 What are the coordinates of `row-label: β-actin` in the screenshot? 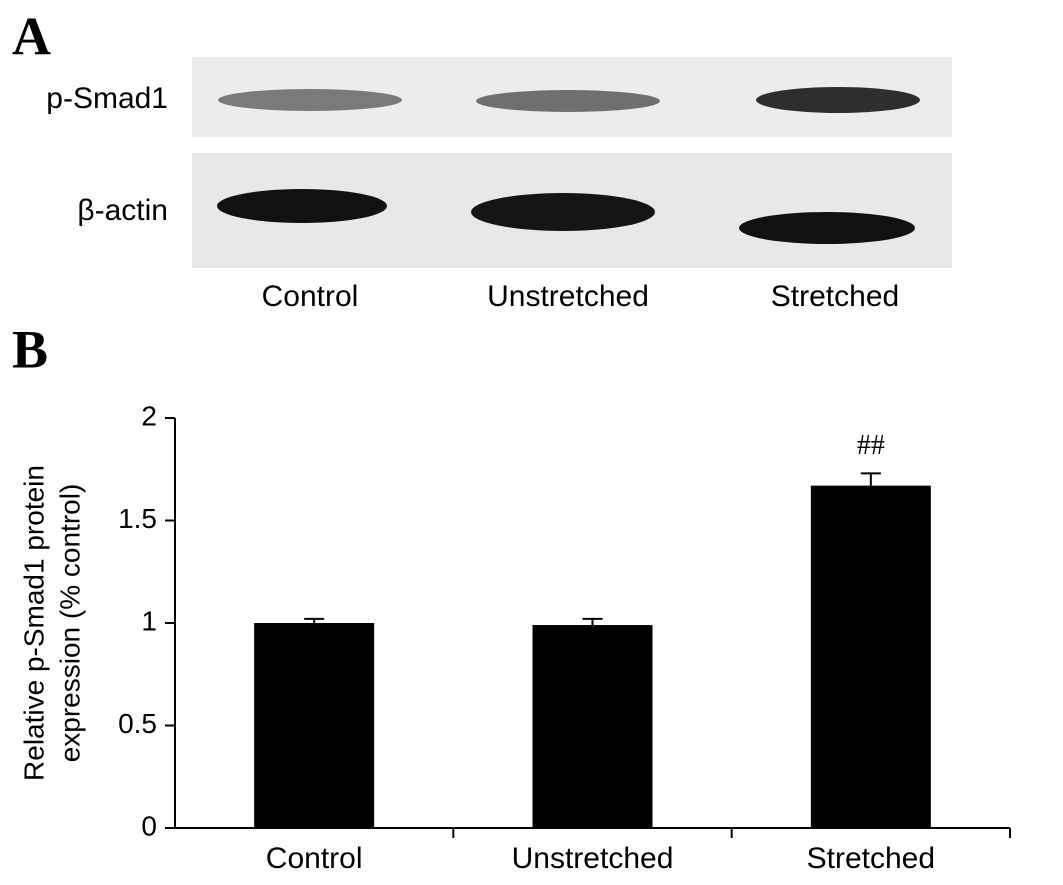 It's located at (122, 210).